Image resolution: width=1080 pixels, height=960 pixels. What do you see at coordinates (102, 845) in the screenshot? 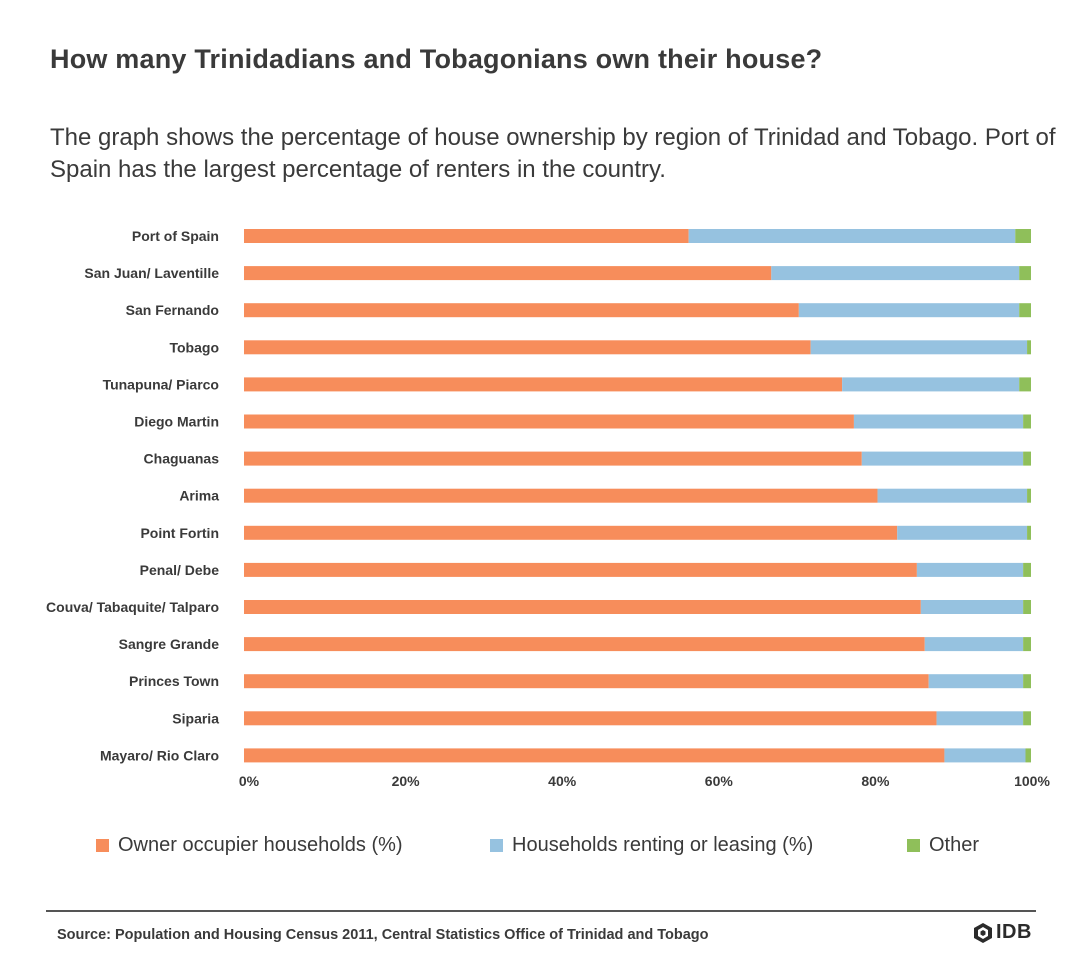
I see `legend-swatch-owner` at bounding box center [102, 845].